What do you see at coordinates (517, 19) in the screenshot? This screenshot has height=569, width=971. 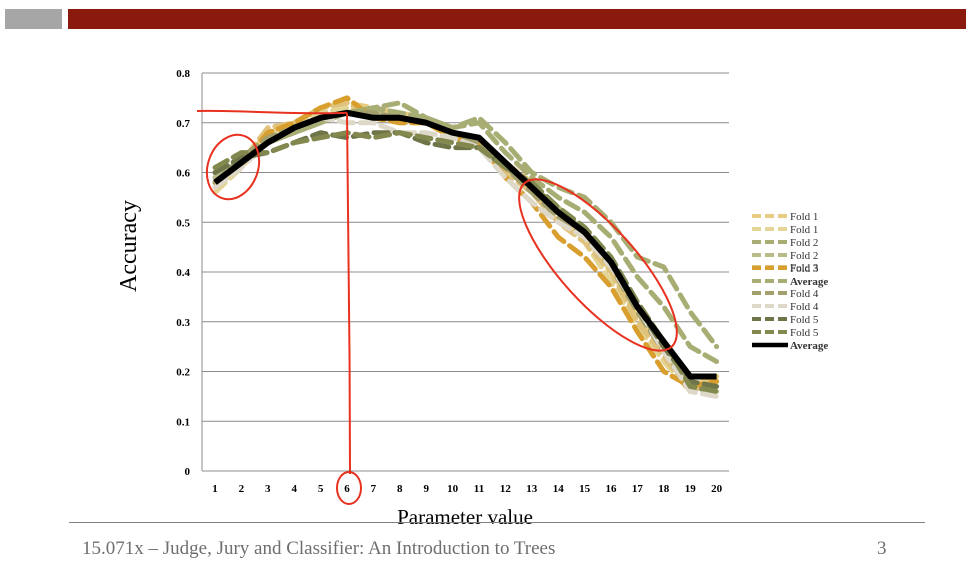 I see `header-red-bar` at bounding box center [517, 19].